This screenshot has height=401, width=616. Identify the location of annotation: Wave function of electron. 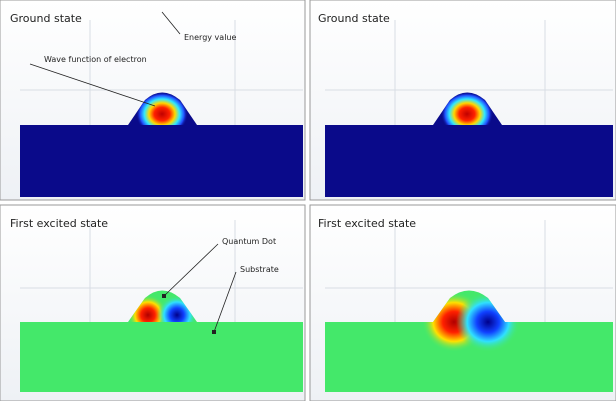
(95, 59).